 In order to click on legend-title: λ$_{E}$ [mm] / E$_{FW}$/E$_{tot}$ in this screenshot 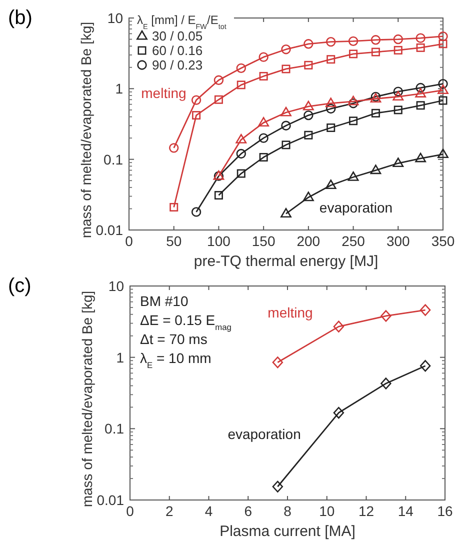, I will do `click(181, 21)`.